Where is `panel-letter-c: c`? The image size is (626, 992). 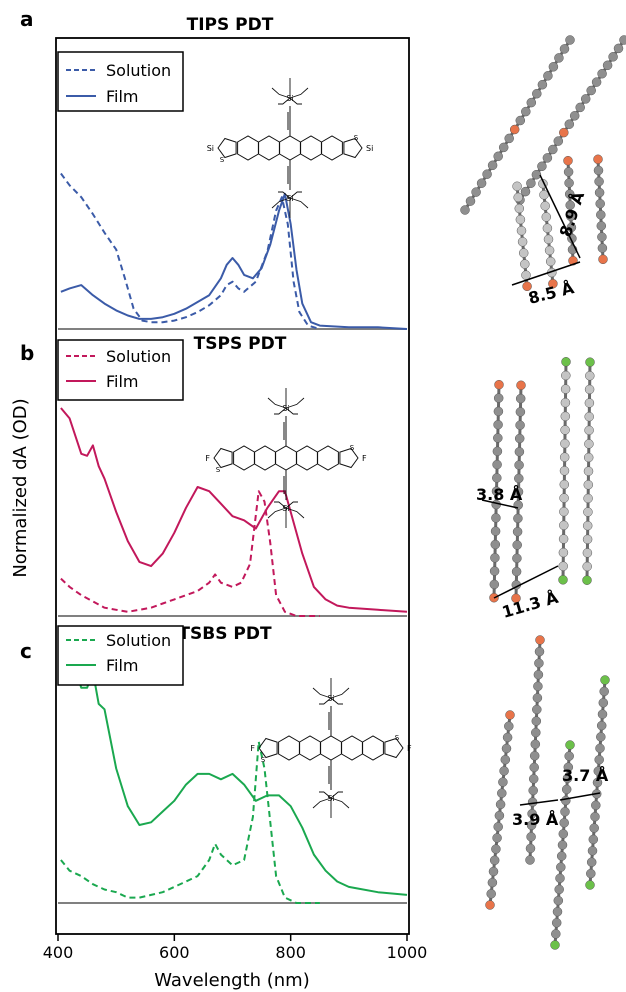
panel-letter-c: c is located at coordinates (26, 651).